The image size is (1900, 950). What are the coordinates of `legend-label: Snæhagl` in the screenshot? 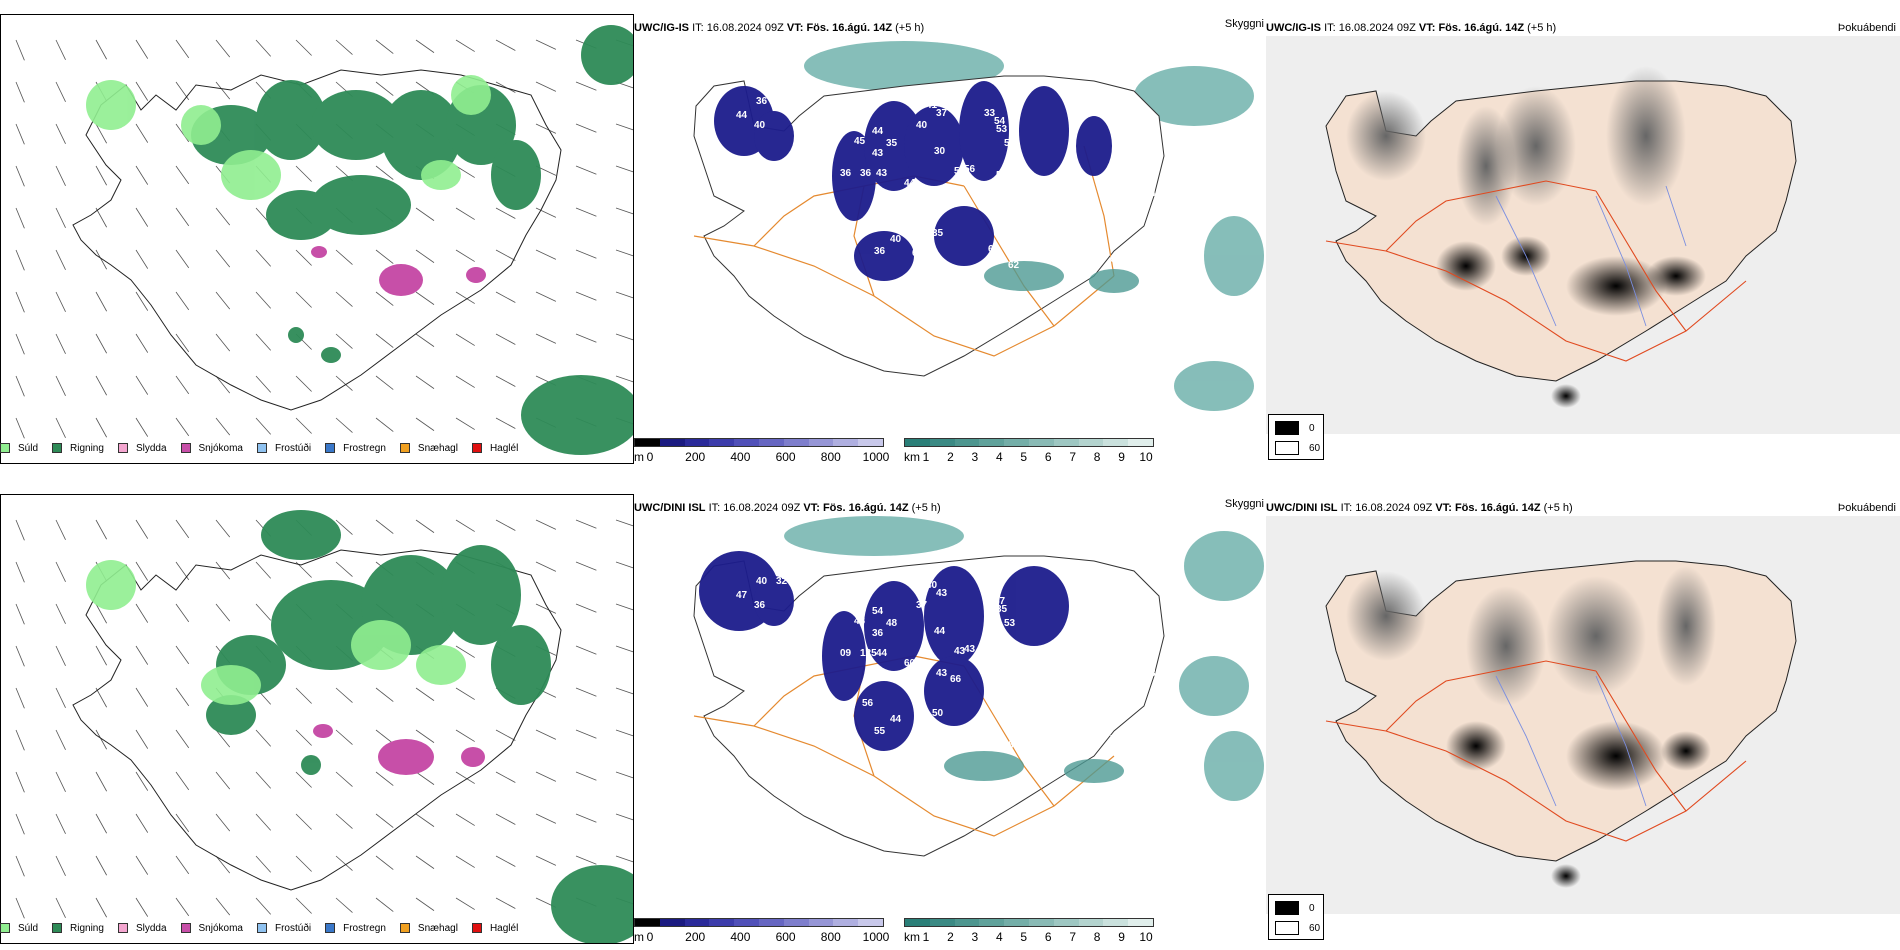 It's located at (437, 928).